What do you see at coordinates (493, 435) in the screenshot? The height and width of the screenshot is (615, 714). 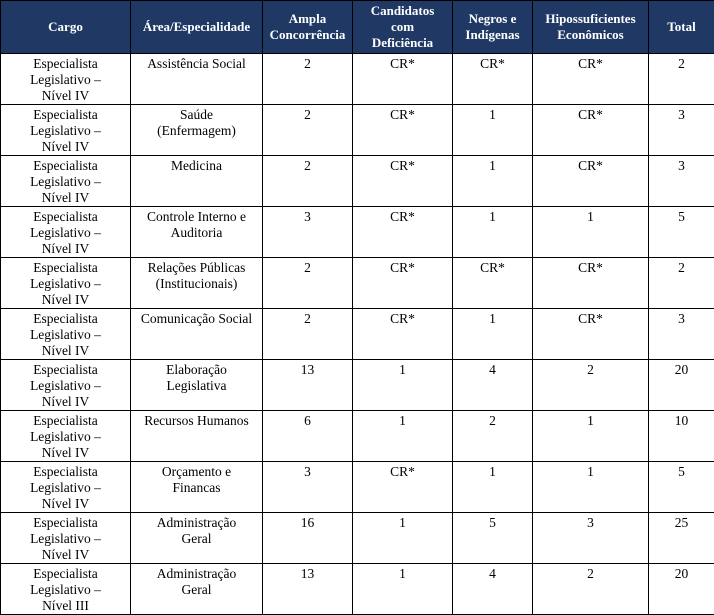 I see `cell-negros: 2` at bounding box center [493, 435].